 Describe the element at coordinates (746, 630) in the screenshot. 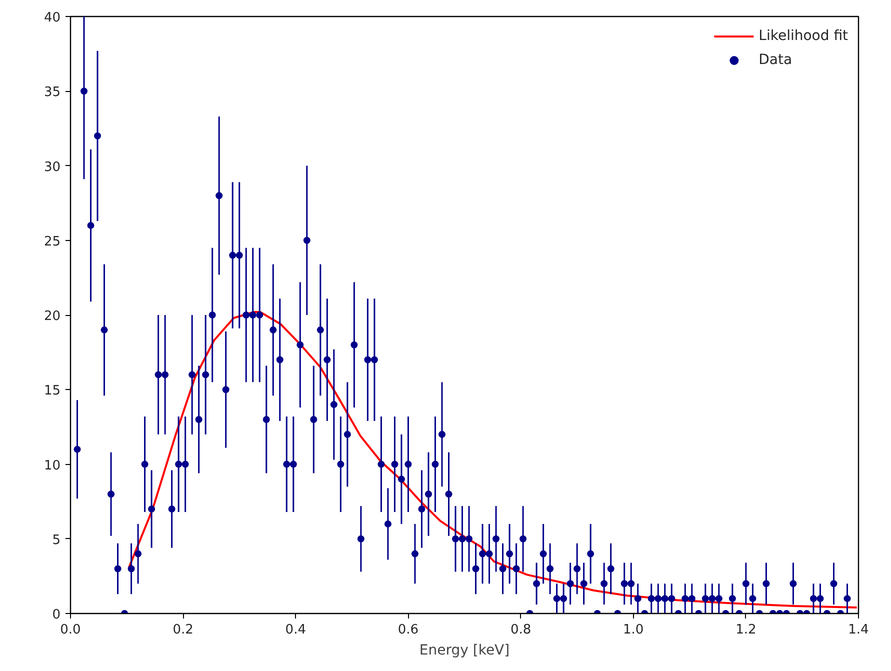

I see `x-tick-label: 1.2` at that location.